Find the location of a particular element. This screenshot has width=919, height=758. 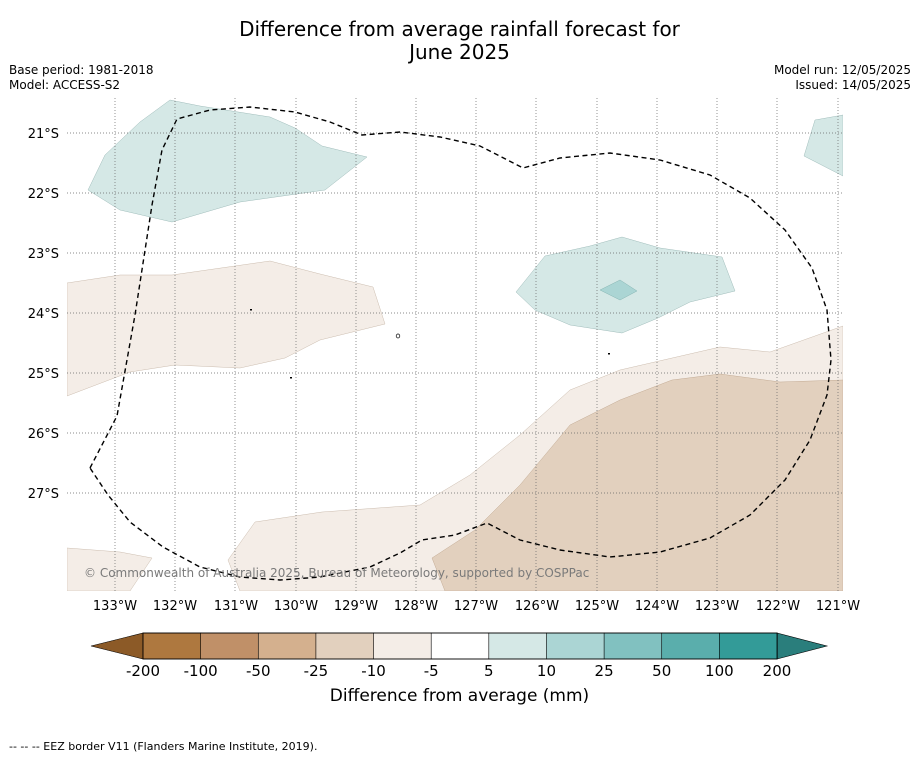

colorbar-title: Difference from average (mm) is located at coordinates (459, 696).